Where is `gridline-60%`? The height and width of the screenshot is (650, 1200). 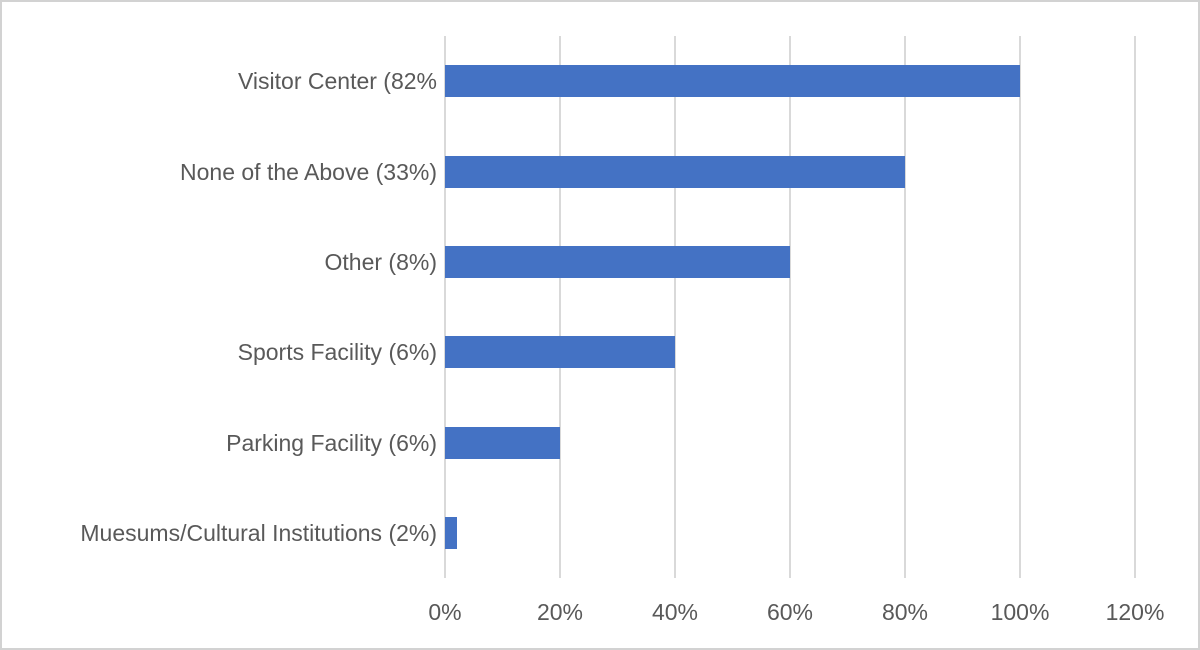 gridline-60% is located at coordinates (790, 307).